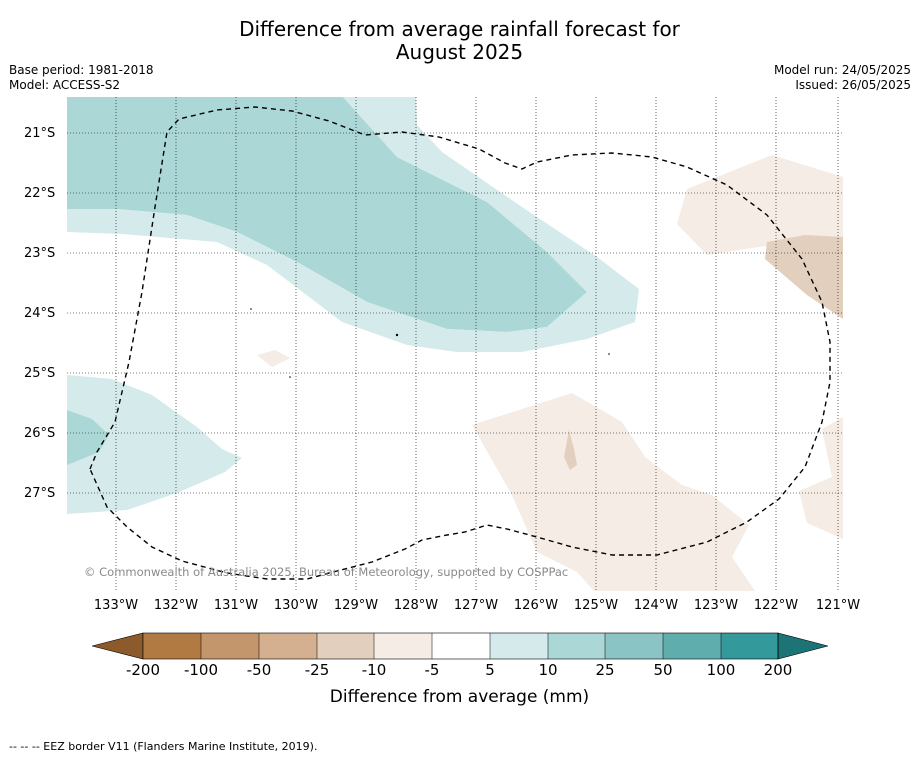 The image size is (919, 758). What do you see at coordinates (476, 605) in the screenshot?
I see `lon-label-127w: 127°W` at bounding box center [476, 605].